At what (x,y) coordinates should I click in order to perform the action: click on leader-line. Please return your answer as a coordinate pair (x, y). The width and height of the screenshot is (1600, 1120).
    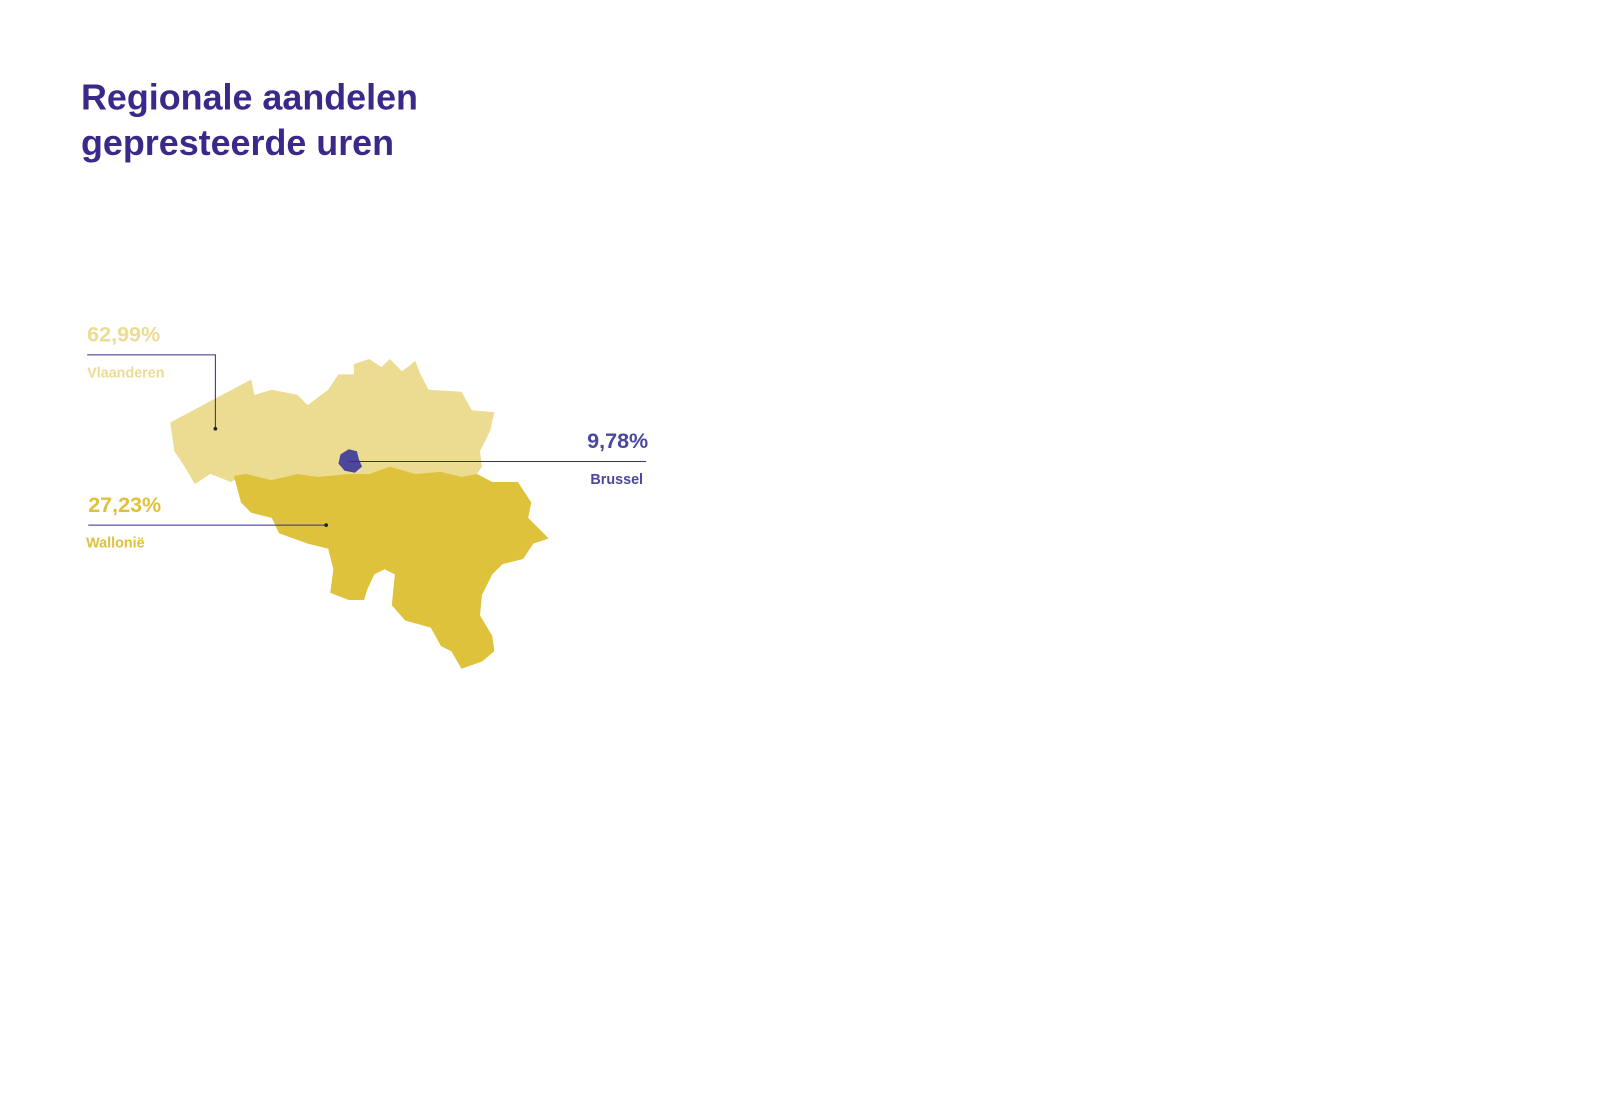
    Looking at the image, I should click on (151, 391).